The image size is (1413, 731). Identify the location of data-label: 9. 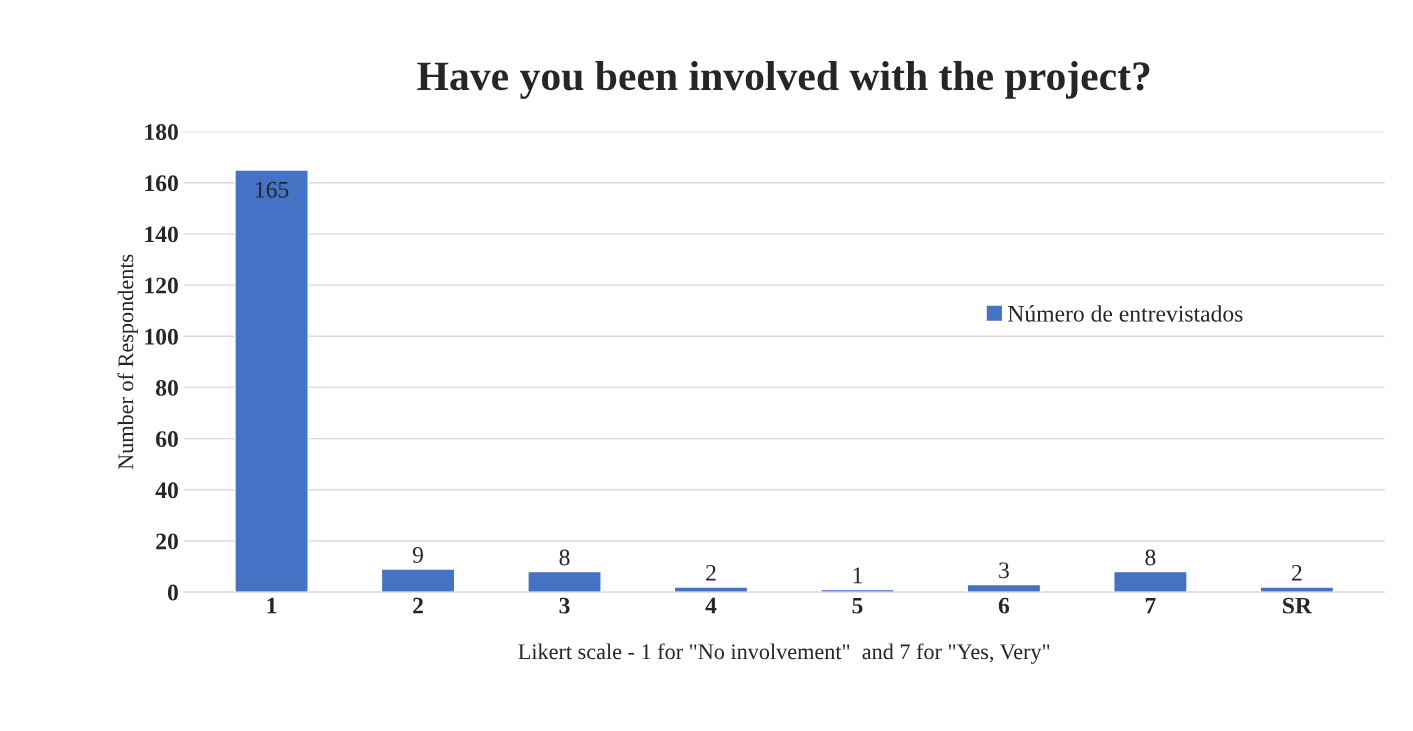
(417, 555).